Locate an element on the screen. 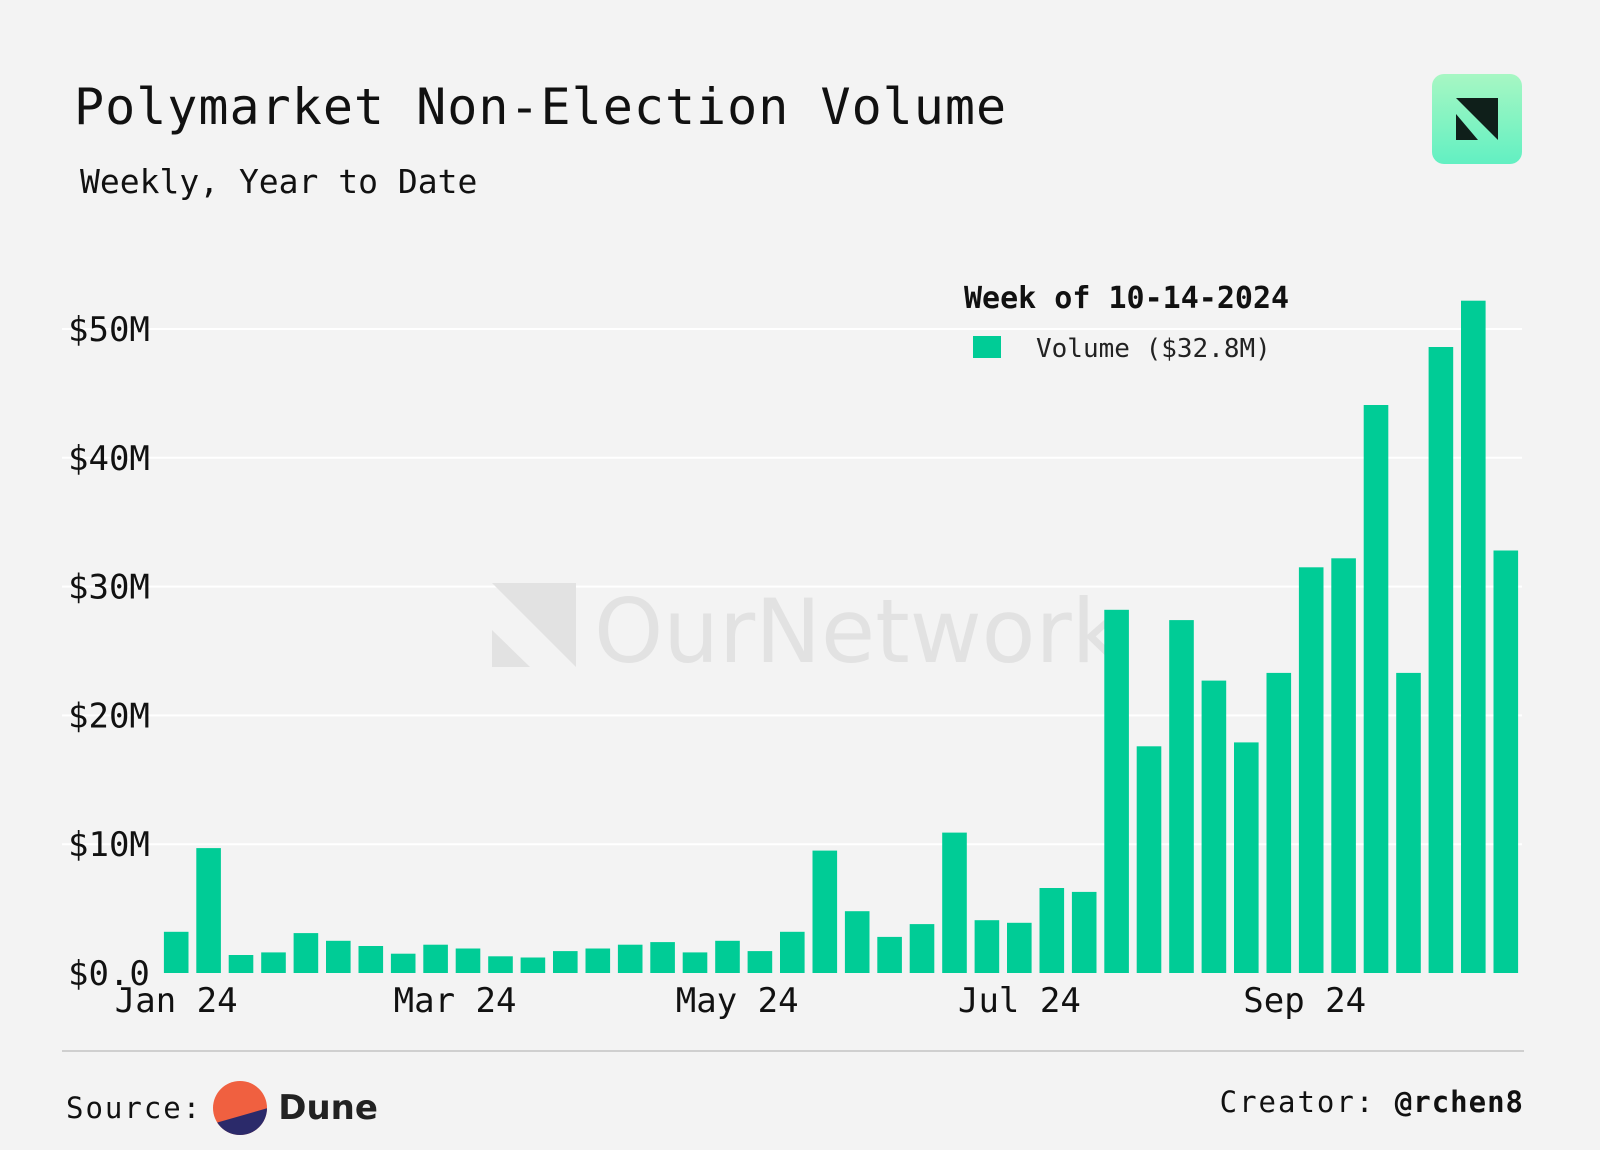  x-tick-label: Jan 24 is located at coordinates (176, 1001).